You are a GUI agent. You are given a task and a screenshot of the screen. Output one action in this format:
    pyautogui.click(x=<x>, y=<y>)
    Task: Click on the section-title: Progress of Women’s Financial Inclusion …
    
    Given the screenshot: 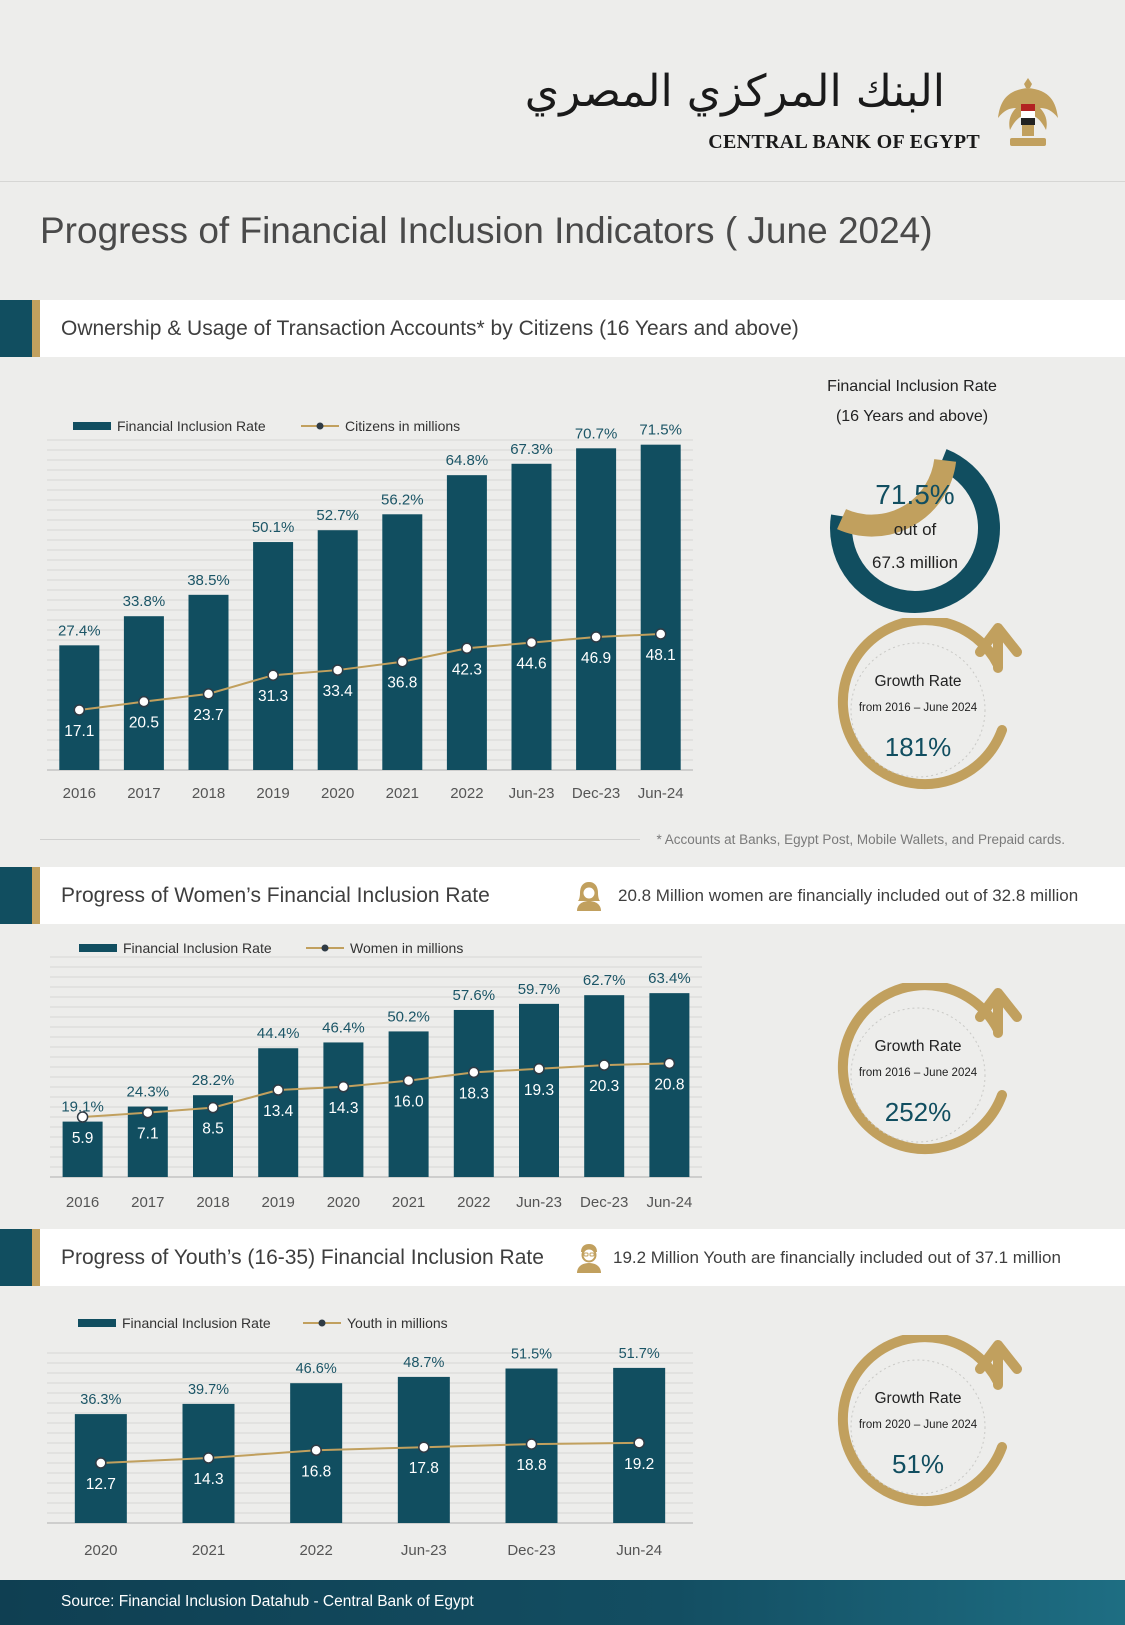 What is the action you would take?
    pyautogui.click(x=275, y=895)
    